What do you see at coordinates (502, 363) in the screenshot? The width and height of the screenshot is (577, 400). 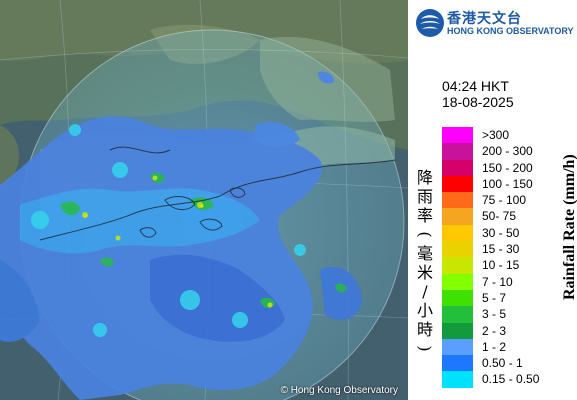 I see `legend-range-label: 0.50 - 1` at bounding box center [502, 363].